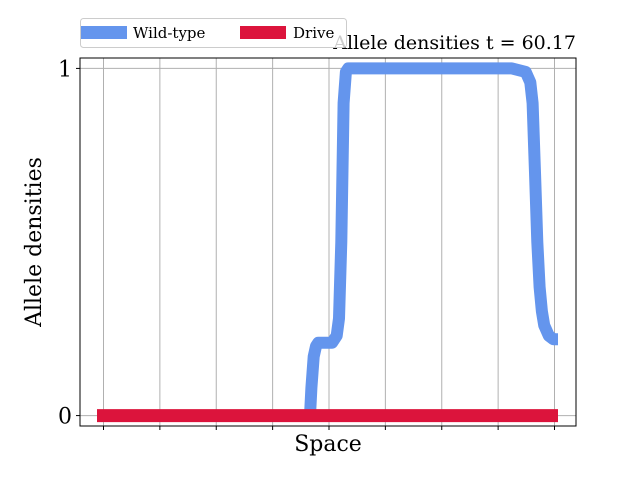  I want to click on y-axis-label: Allele densities, so click(34, 242).